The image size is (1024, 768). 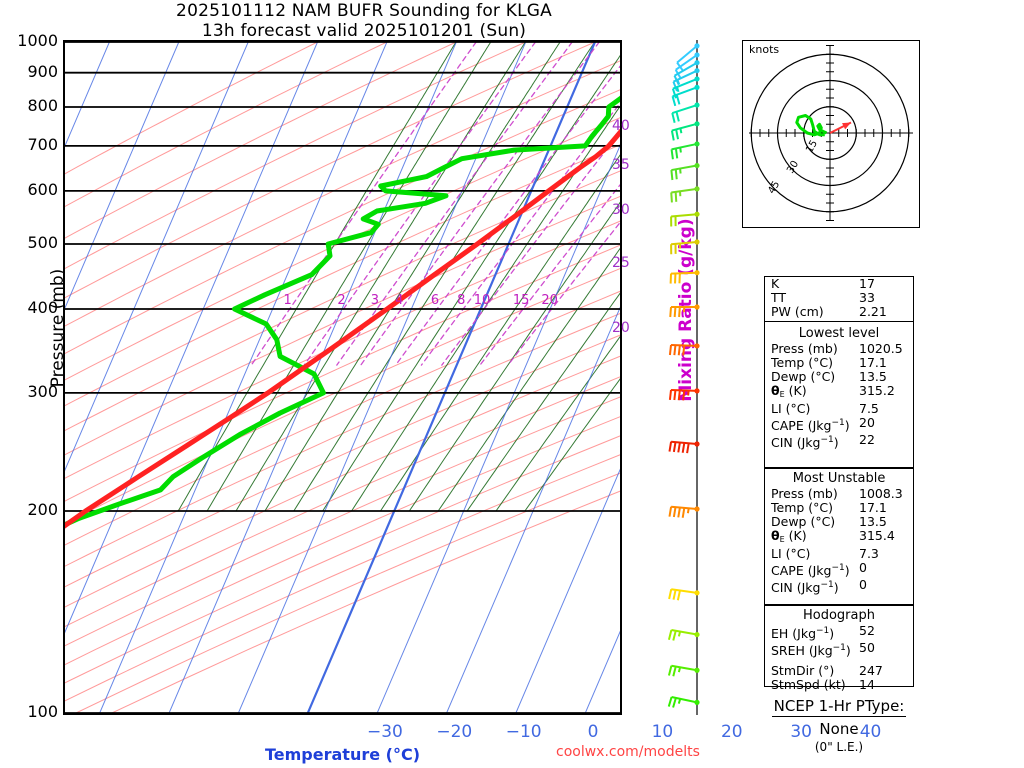 I want to click on temperature-tick--30: −30, so click(x=384, y=732).